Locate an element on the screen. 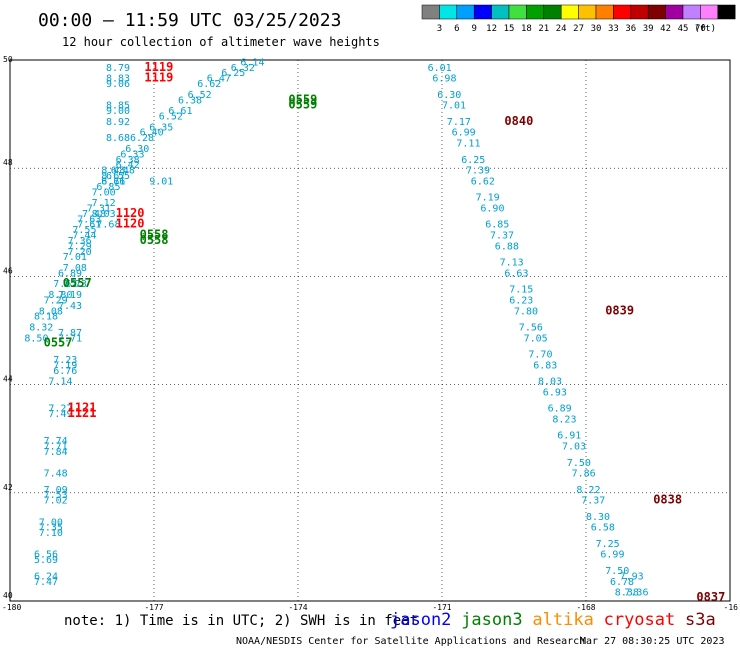  scale-value-label: 21 is located at coordinates (543, 29).